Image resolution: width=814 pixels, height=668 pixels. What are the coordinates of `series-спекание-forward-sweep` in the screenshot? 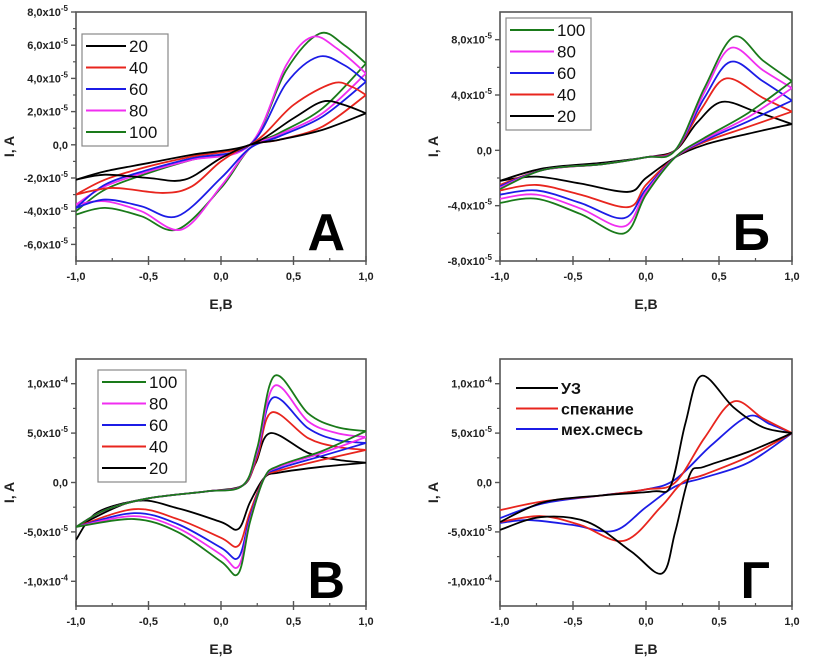 It's located at (646, 456).